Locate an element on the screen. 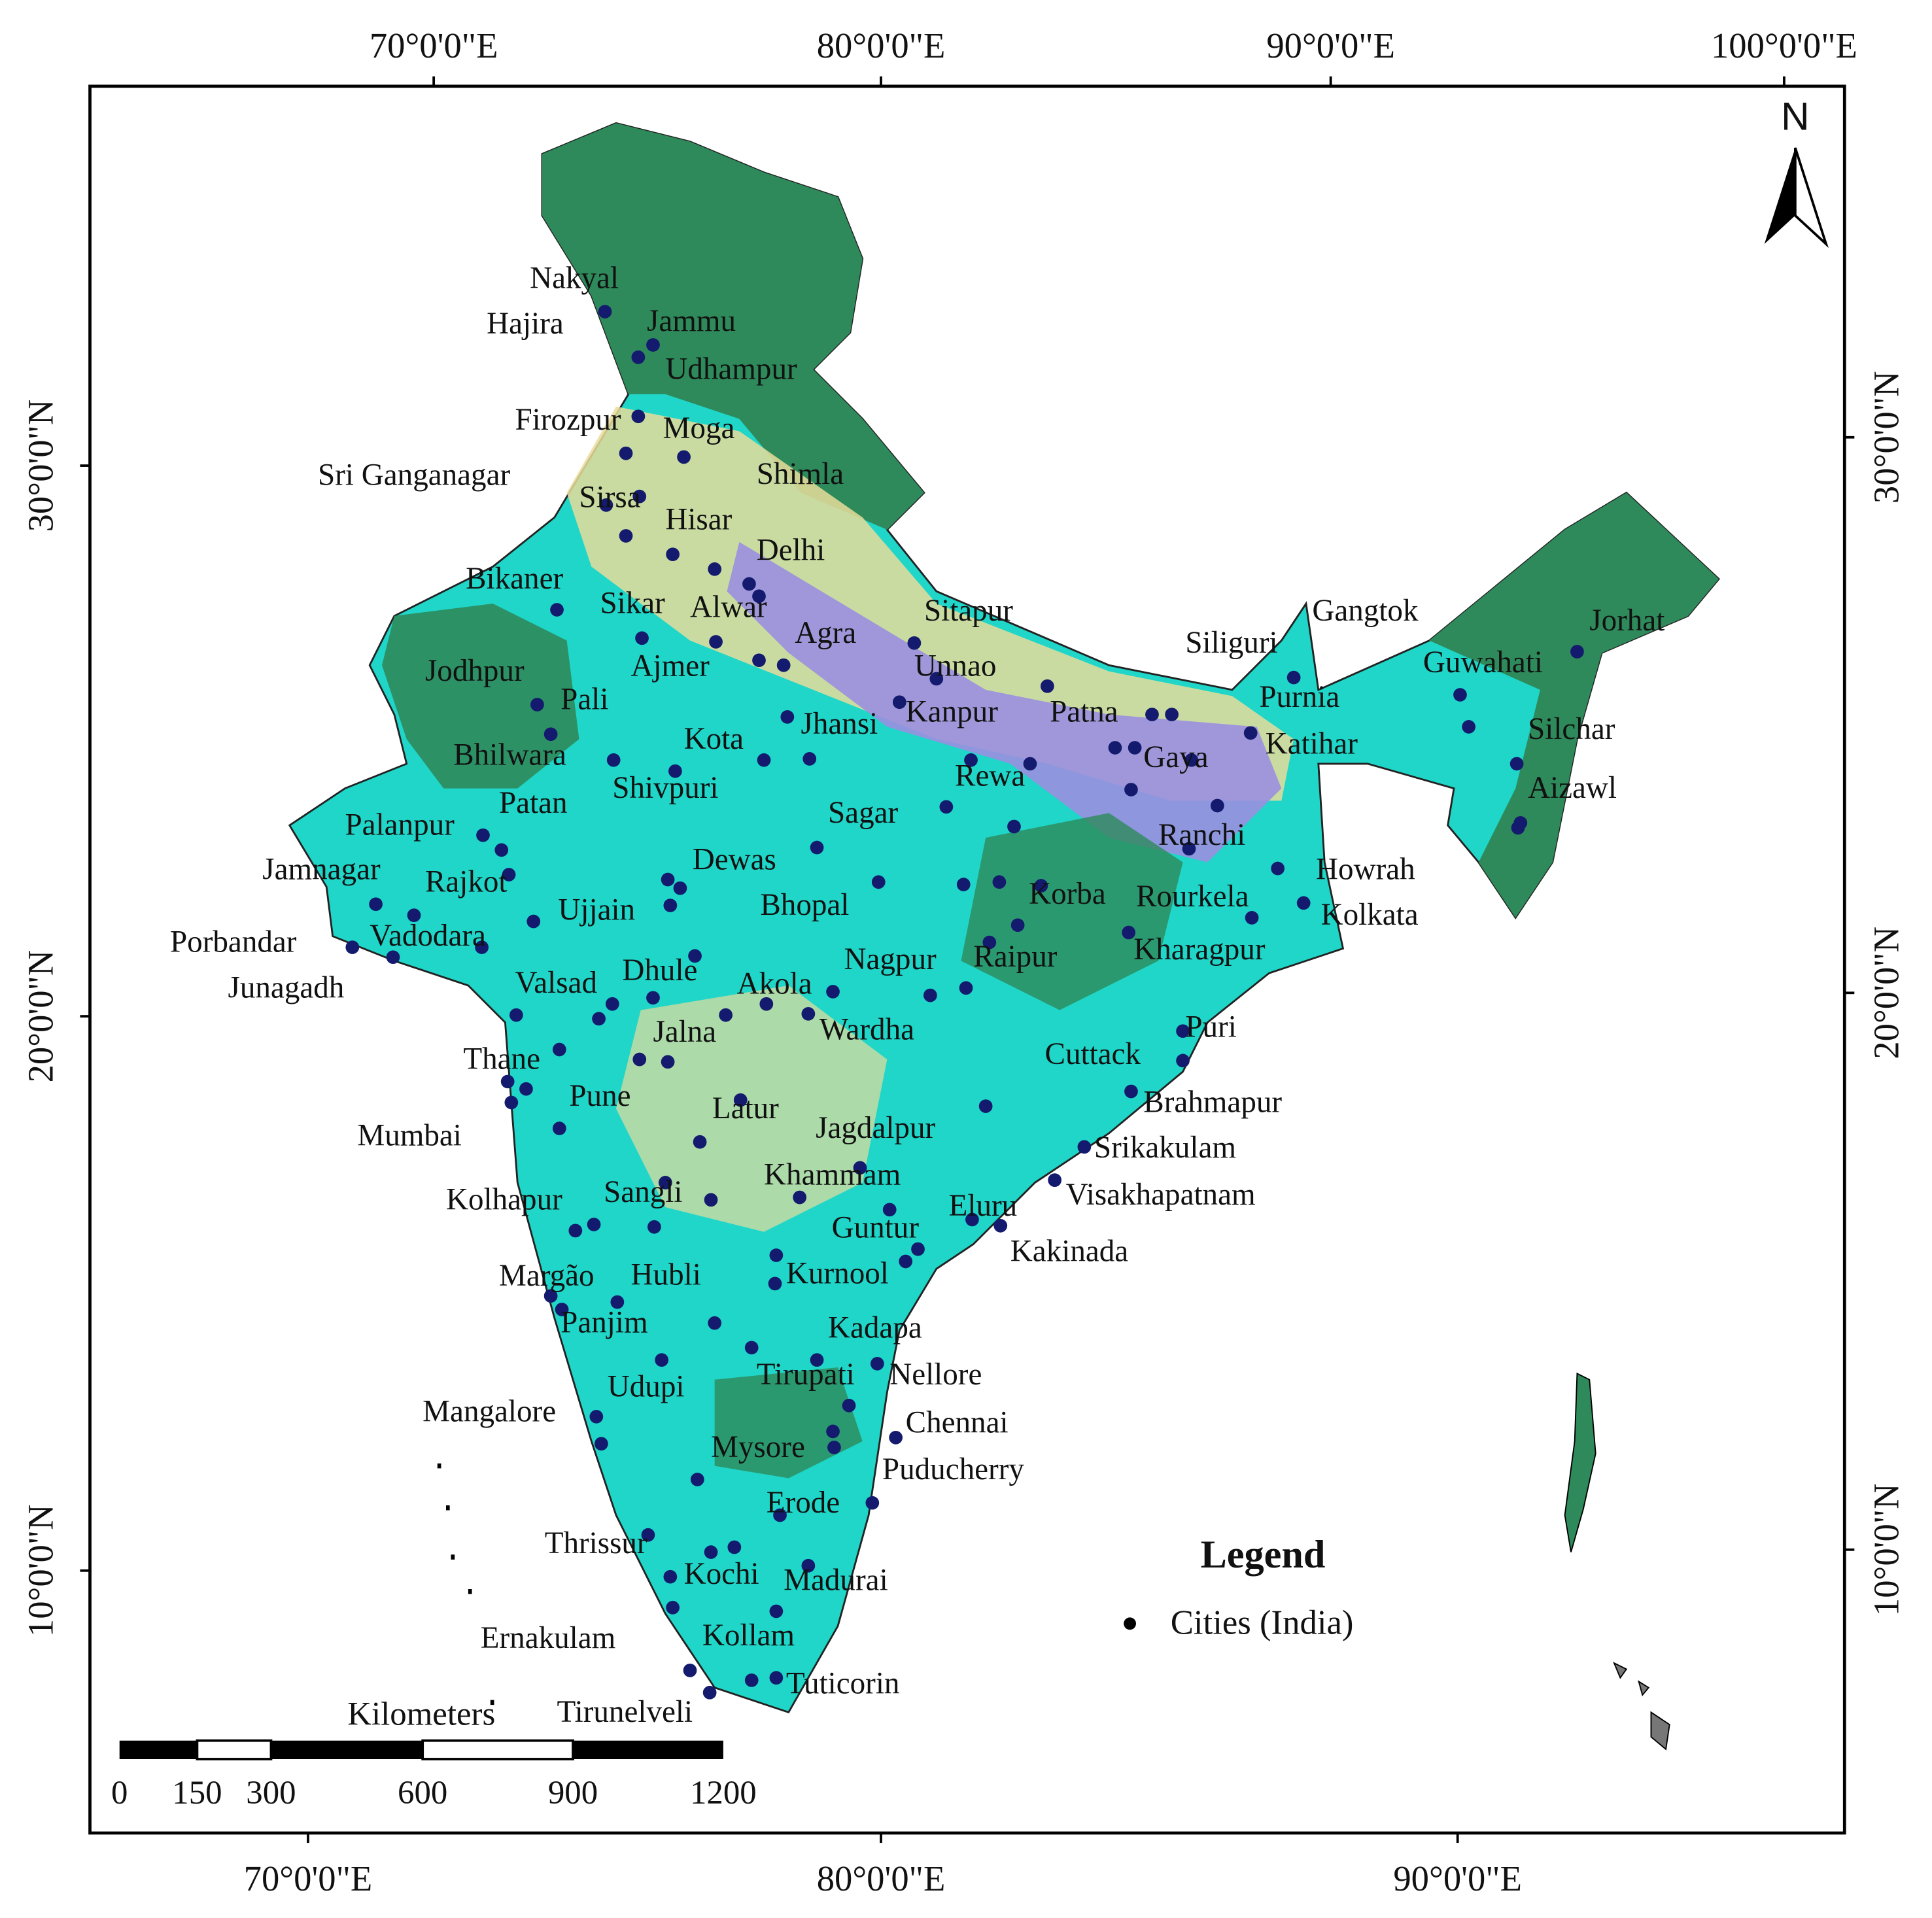  city-label: Guwahati is located at coordinates (1483, 662).